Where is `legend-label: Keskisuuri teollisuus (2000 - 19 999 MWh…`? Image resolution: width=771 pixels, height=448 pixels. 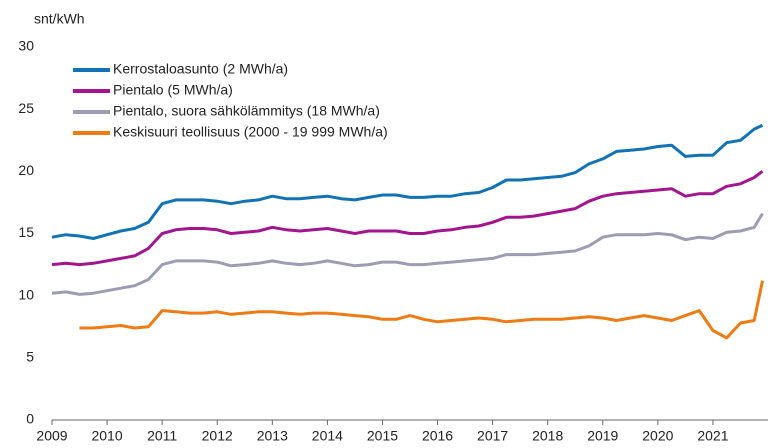
legend-label: Keskisuuri teollisuus (2000 - 19 999 MWh… is located at coordinates (250, 132).